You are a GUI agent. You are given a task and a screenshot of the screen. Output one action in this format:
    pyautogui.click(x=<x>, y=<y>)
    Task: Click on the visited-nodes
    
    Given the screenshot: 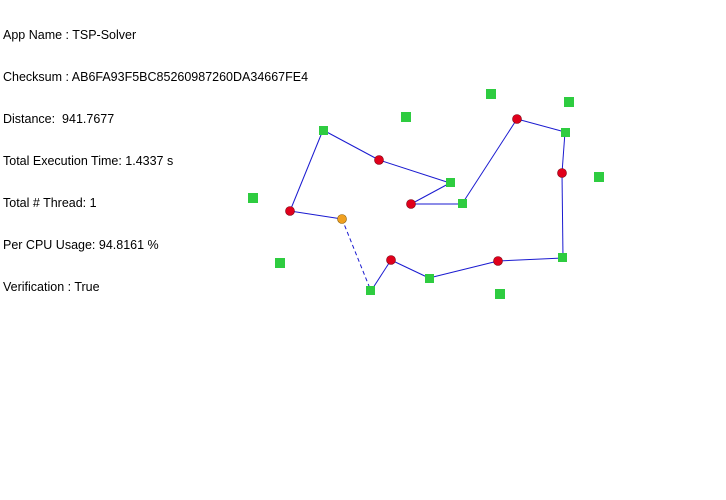 What is the action you would take?
    pyautogui.click(x=426, y=190)
    